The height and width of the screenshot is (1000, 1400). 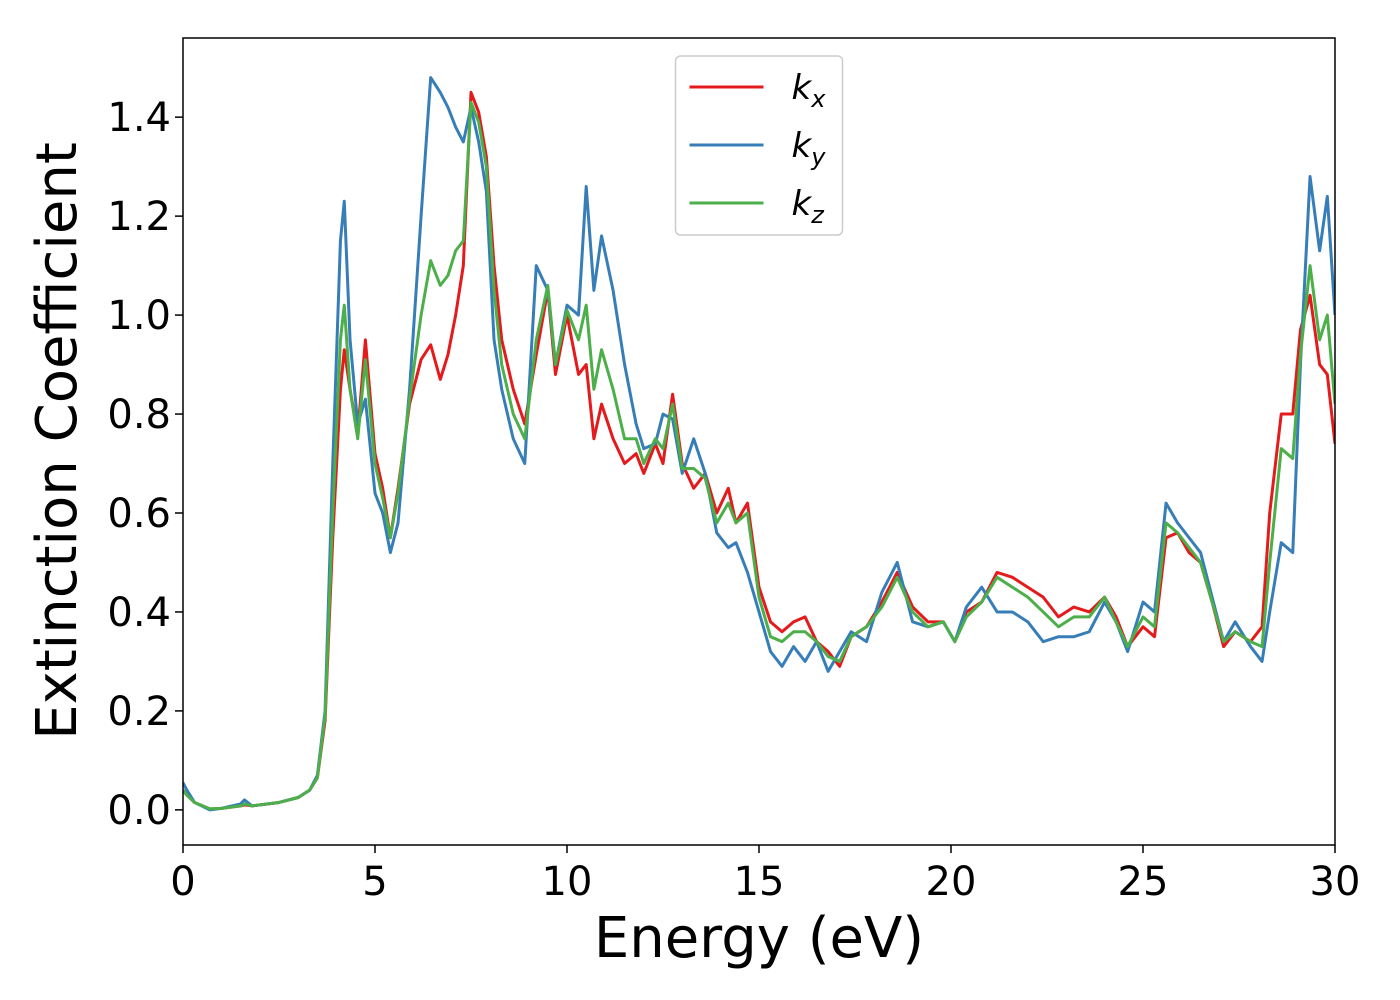 What do you see at coordinates (139, 415) in the screenshot?
I see `y-tick-label: 0.8` at bounding box center [139, 415].